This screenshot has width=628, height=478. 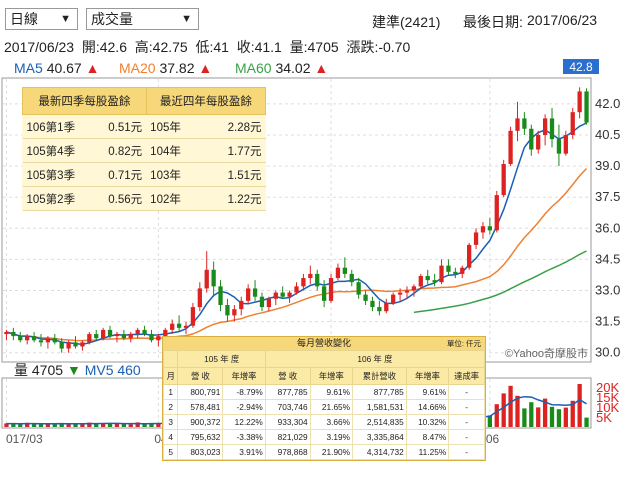 I want to click on revenue-column-row: 月 營 收 年增率 營 收 年增率 累計營收 年增率 達成率, so click(x=323, y=376).